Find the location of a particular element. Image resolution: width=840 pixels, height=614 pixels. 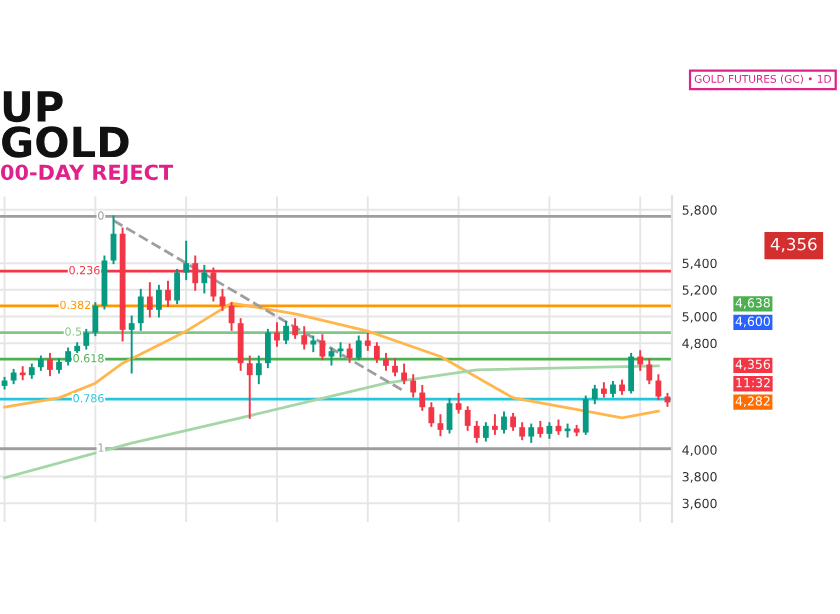

chart-title: UP GOLD is located at coordinates (65, 124).